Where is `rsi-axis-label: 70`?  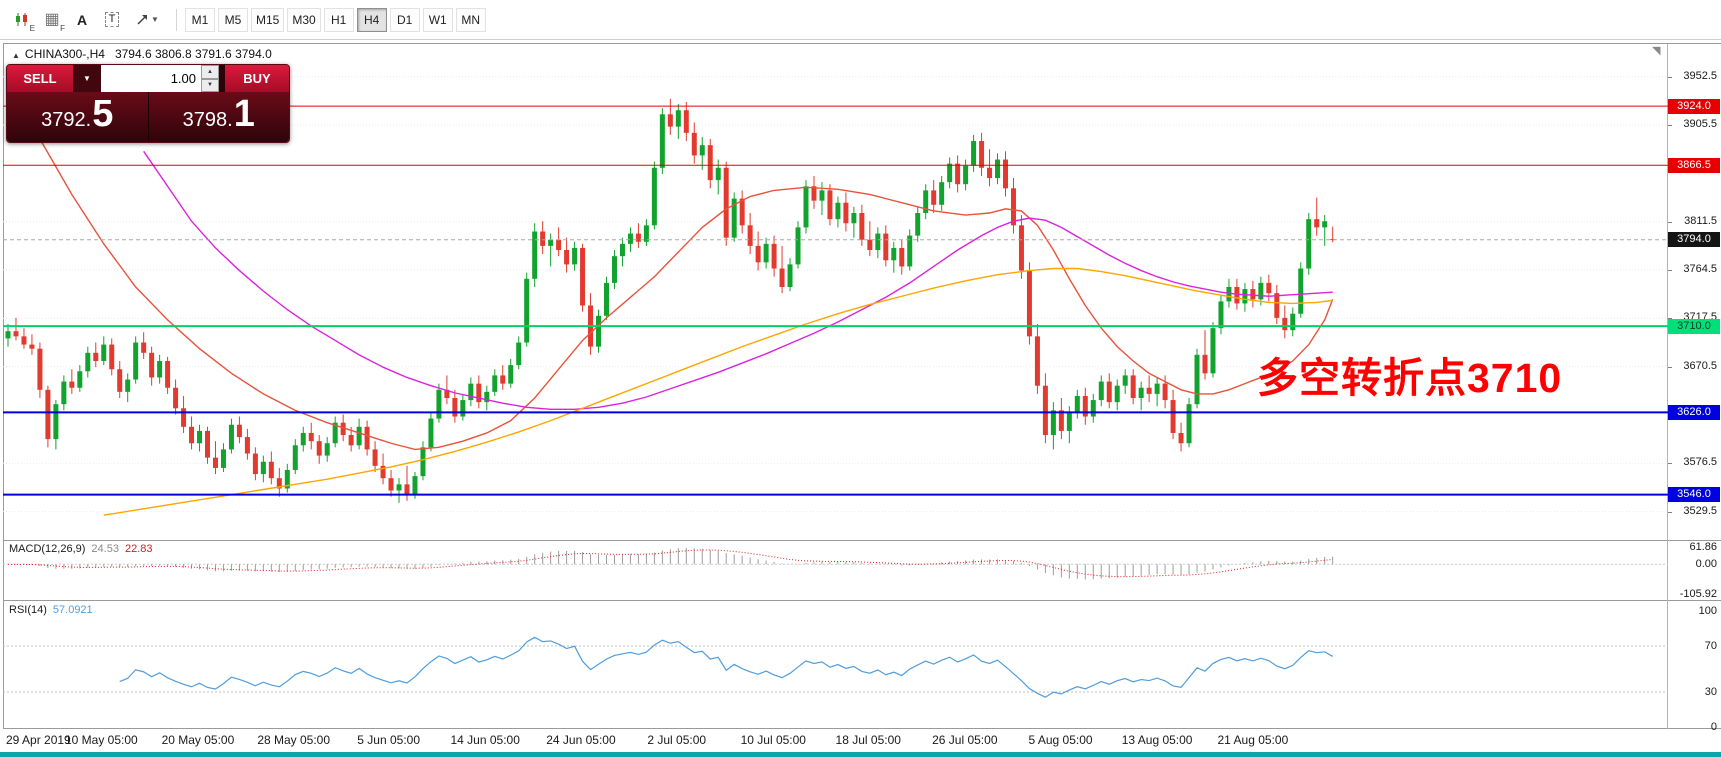 rsi-axis-label: 70 is located at coordinates (1710, 645).